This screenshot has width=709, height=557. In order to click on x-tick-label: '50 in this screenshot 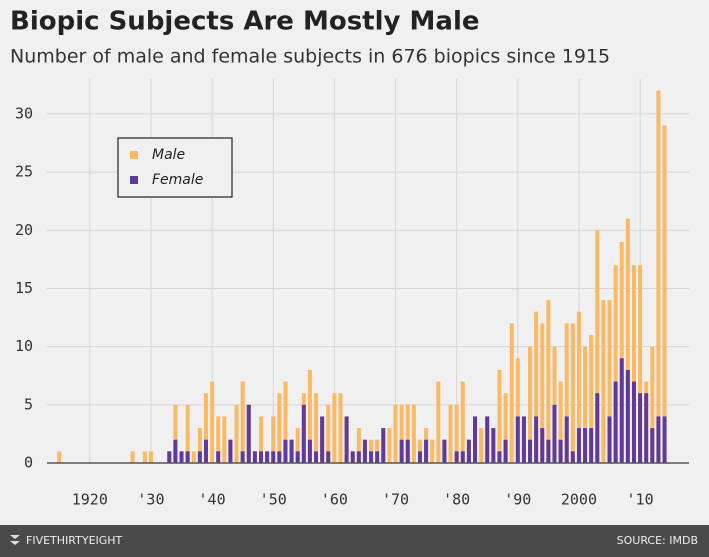, I will do `click(273, 500)`.